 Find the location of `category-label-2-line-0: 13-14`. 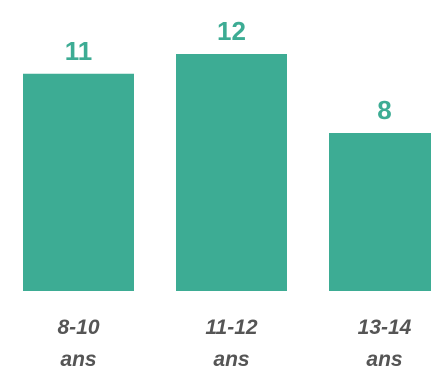

category-label-2-line-0: 13-14 is located at coordinates (385, 327).